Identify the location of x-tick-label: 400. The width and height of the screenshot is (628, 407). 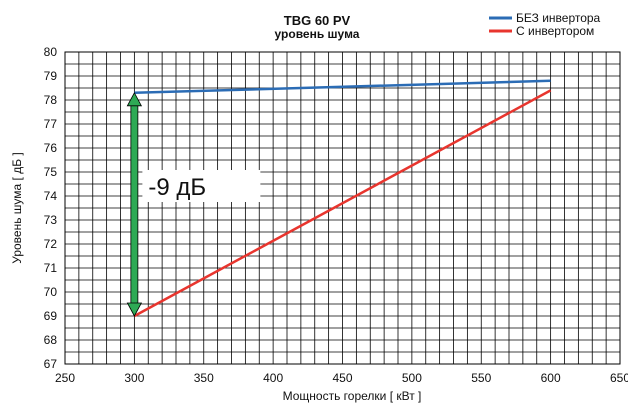
(273, 378).